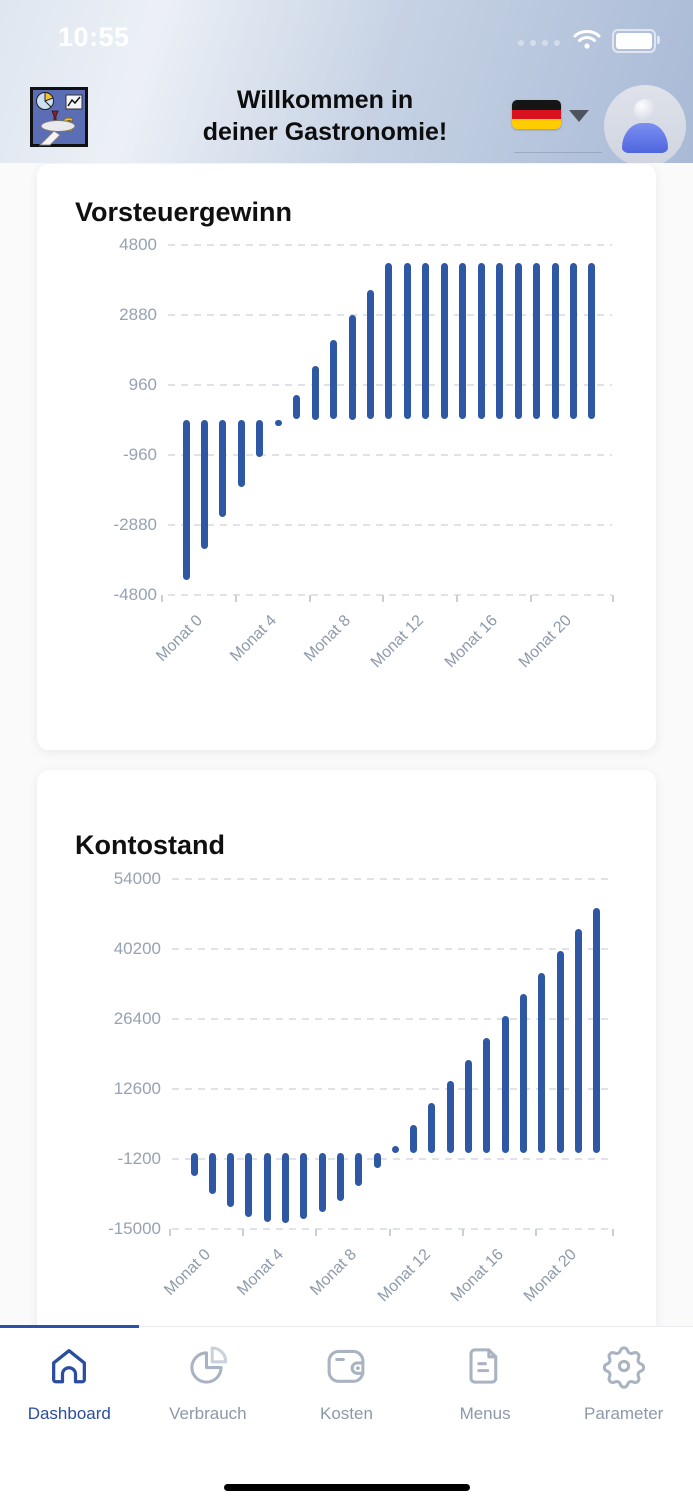 The height and width of the screenshot is (1500, 693). I want to click on gastronomy-app-logo: €, so click(59, 119).